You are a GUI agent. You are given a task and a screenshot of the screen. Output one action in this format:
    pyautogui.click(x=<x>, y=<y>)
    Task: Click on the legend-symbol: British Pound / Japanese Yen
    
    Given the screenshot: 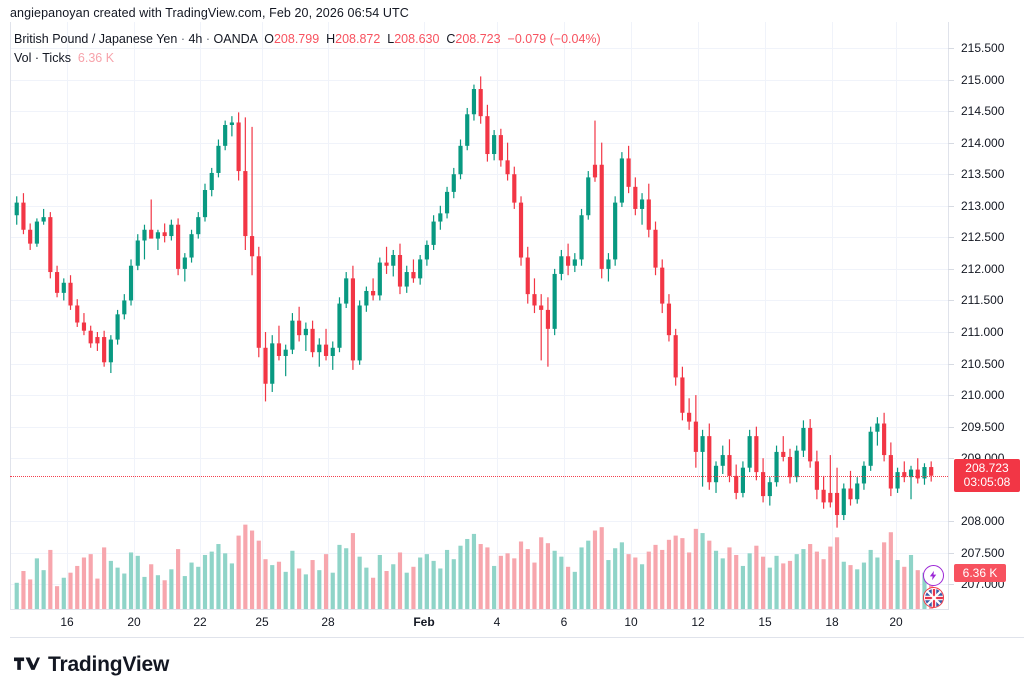 What is the action you would take?
    pyautogui.click(x=96, y=39)
    